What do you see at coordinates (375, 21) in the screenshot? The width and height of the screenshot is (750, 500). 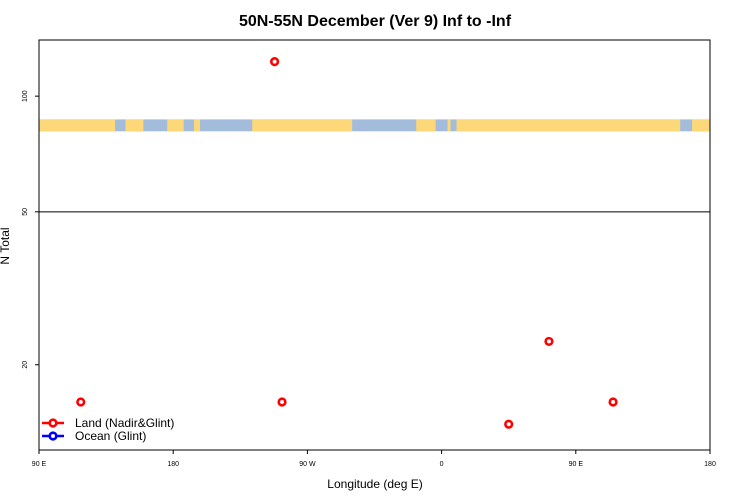 I see `chart-title: 50N-55N December (Ver 9) Inf to -Inf` at bounding box center [375, 21].